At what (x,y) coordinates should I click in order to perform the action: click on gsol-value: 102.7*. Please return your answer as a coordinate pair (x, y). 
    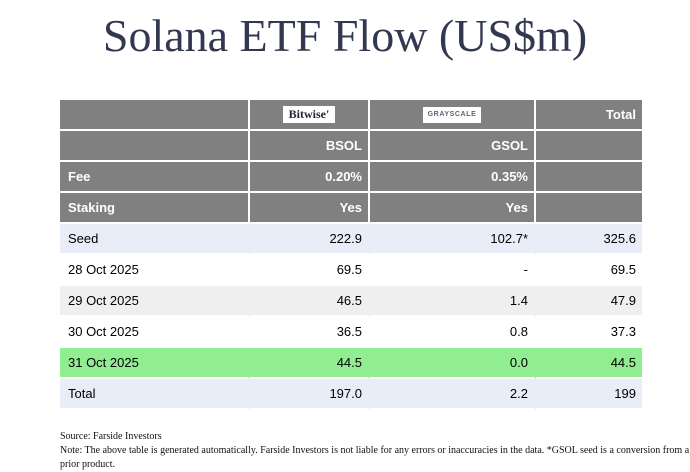
    Looking at the image, I should click on (453, 240).